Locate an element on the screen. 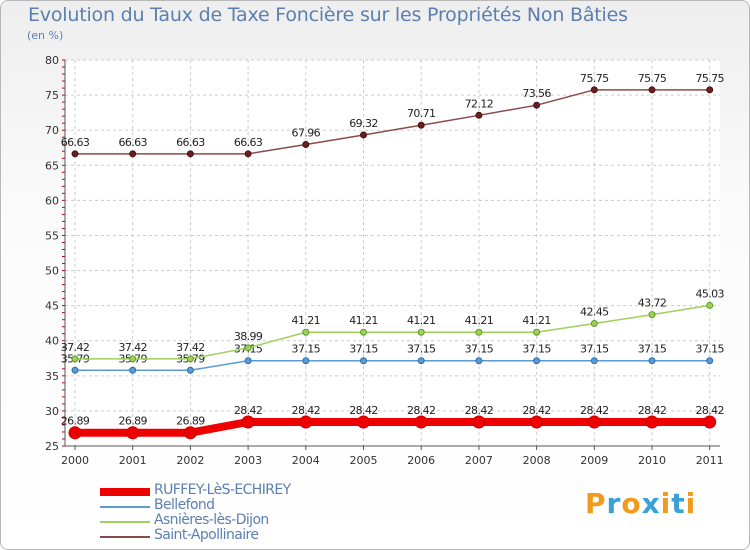 This screenshot has height=550, width=750. data-label-asnieres: 45.03 is located at coordinates (709, 293).